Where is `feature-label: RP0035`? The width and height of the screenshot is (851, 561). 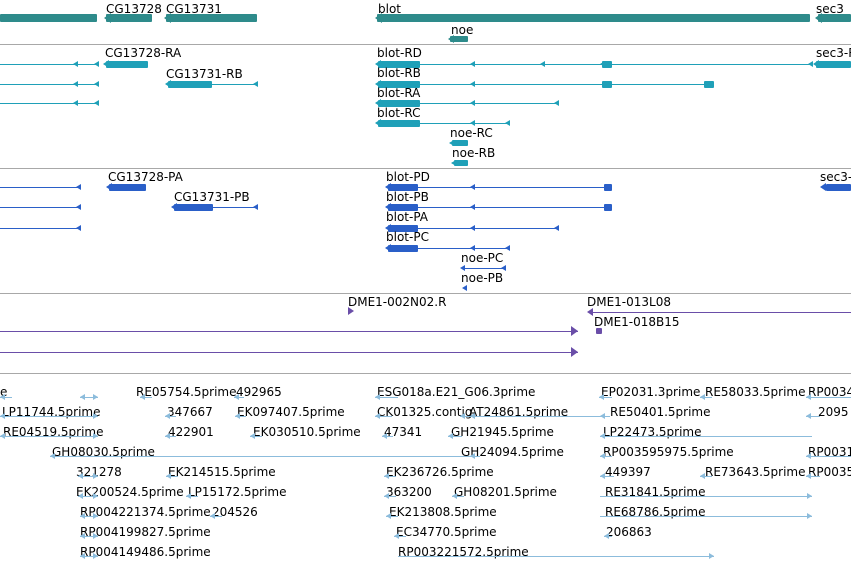
feature-label: RP0035 is located at coordinates (829, 472).